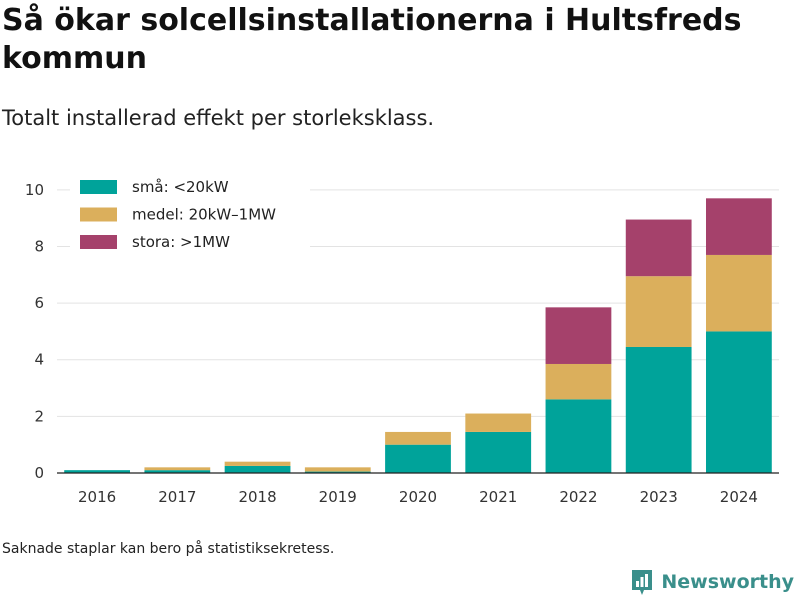 This screenshot has width=800, height=600. What do you see at coordinates (39, 416) in the screenshot?
I see `y-tick-label: 2` at bounding box center [39, 416].